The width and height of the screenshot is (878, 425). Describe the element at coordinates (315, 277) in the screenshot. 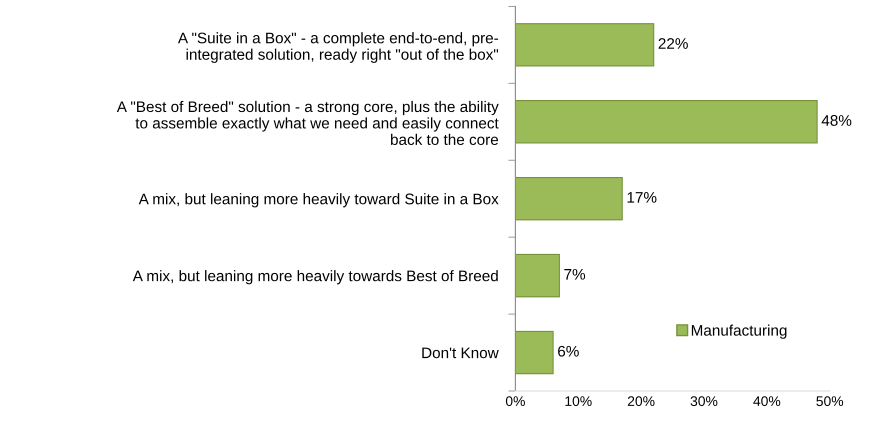

I see `y-tick-label: A mix, but leaning more heavily towards Best of Breed` at that location.